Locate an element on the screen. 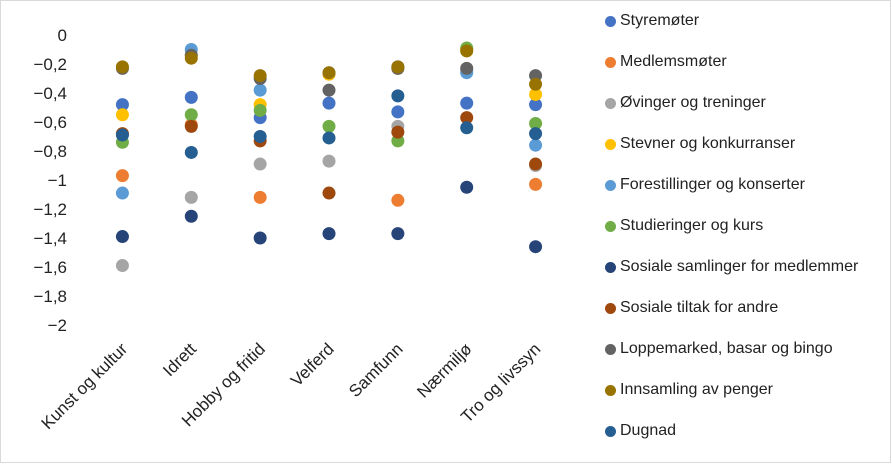 The height and width of the screenshot is (464, 892). y-tick-label: −1,4 is located at coordinates (50, 238).